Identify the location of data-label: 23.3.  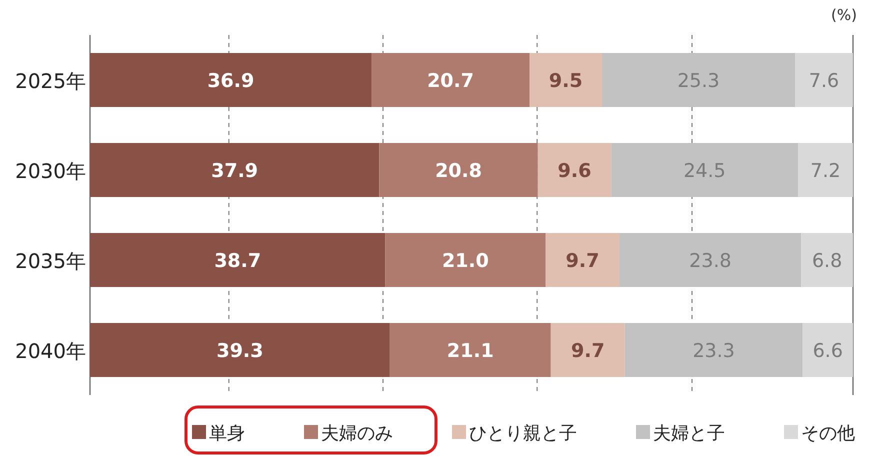
(713, 351).